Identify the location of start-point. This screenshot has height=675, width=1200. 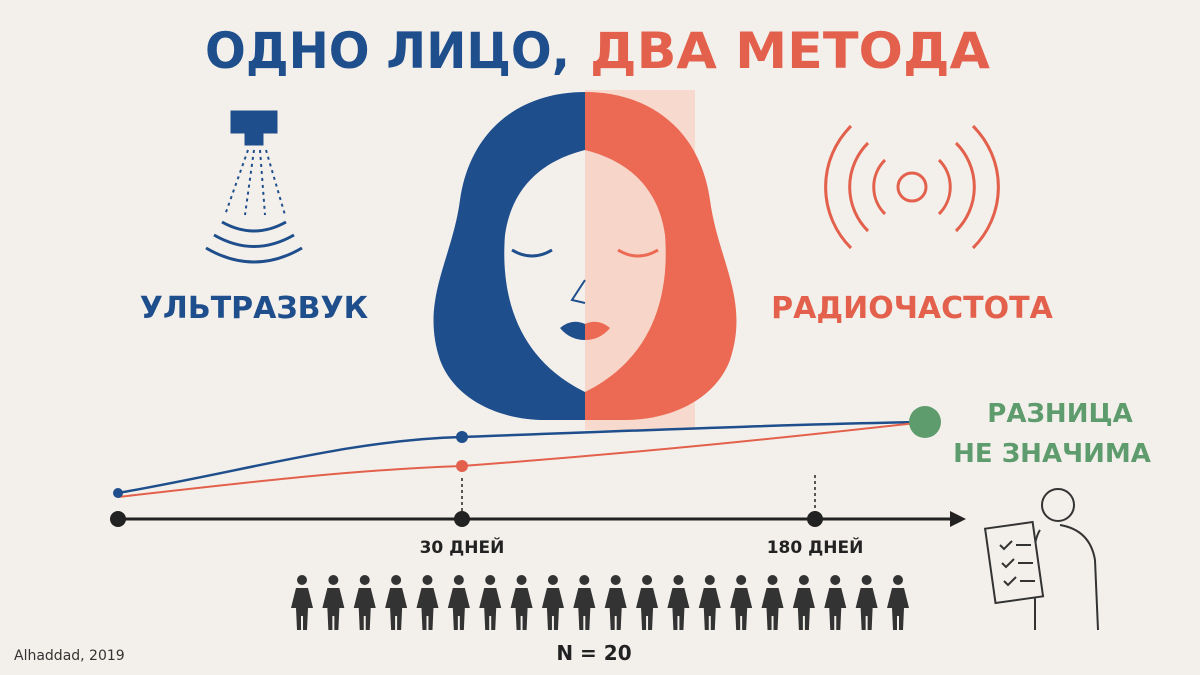
(118, 493).